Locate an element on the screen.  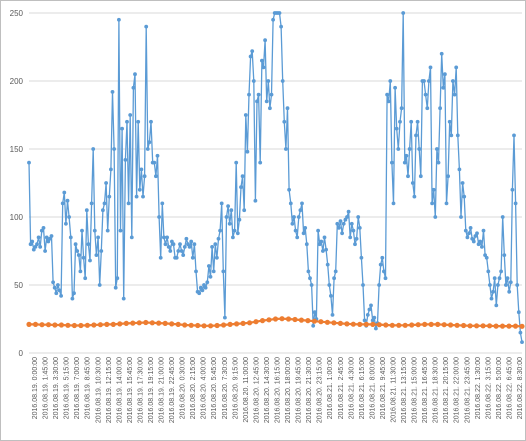
x-tick-label: 2016.08.19. 15:45:00 is located at coordinates (130, 390).